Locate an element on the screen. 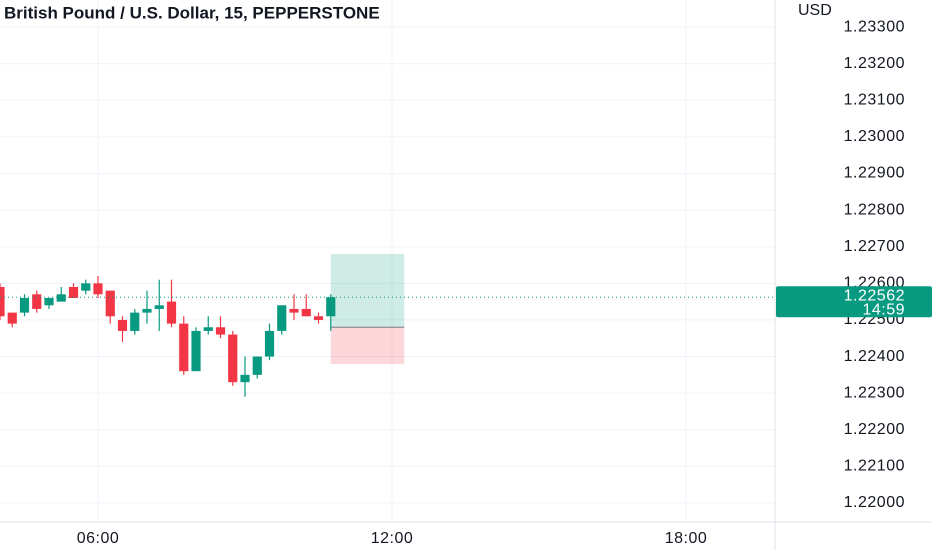  y-tick-label: 1.23300 is located at coordinates (874, 26).